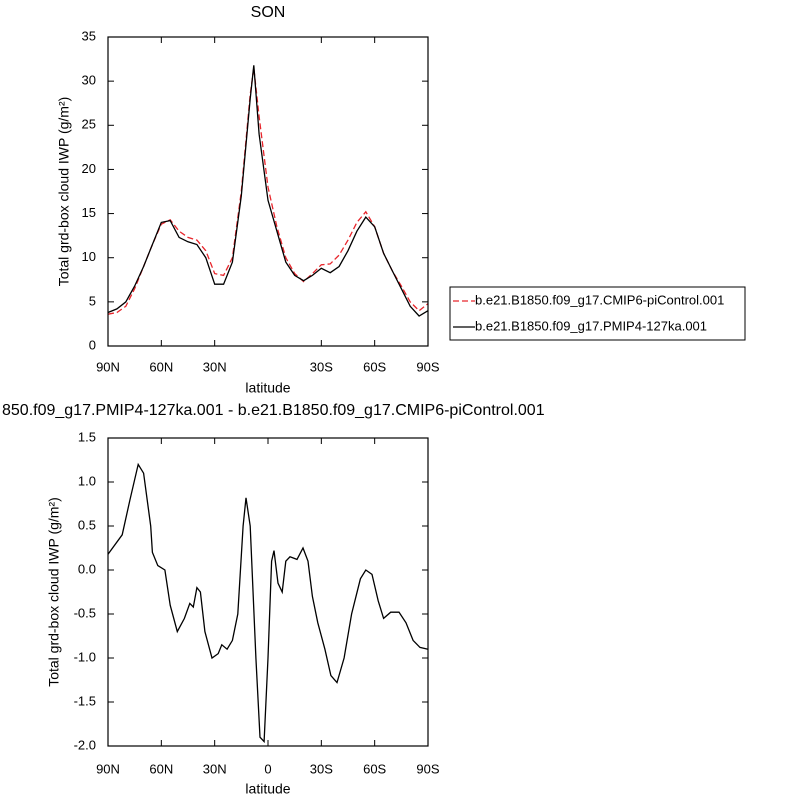  Describe the element at coordinates (85, 700) in the screenshot. I see `y-tick-label: -1.5` at that location.